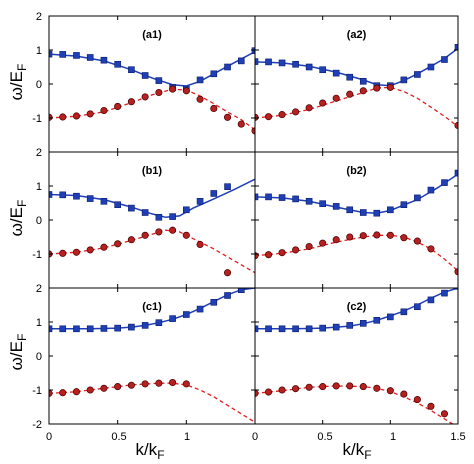  Describe the element at coordinates (152, 171) in the screenshot. I see `panel-label-b1: (b1)` at that location.